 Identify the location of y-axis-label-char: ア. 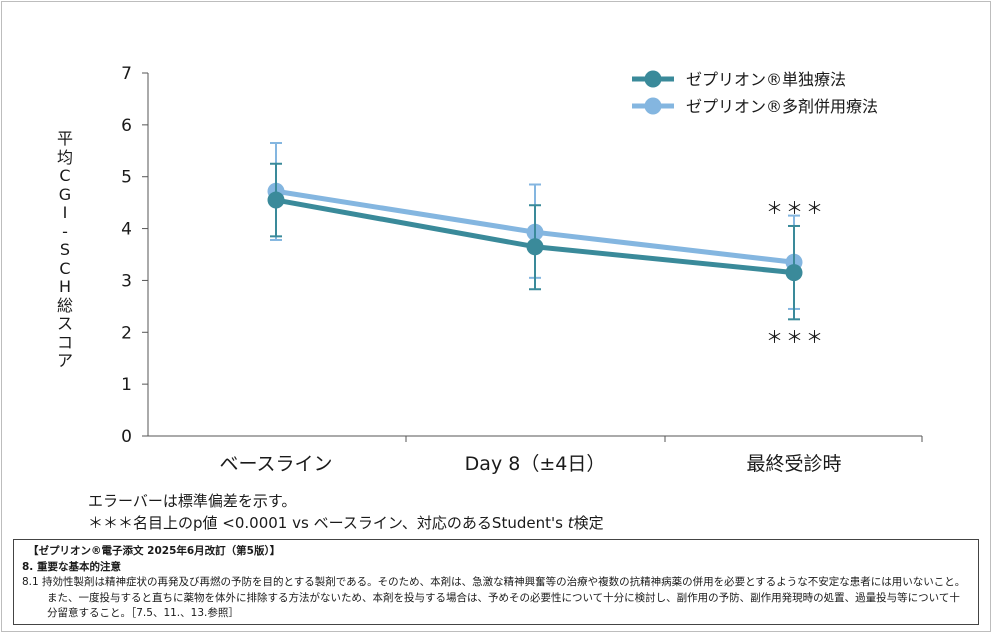
(64, 360).